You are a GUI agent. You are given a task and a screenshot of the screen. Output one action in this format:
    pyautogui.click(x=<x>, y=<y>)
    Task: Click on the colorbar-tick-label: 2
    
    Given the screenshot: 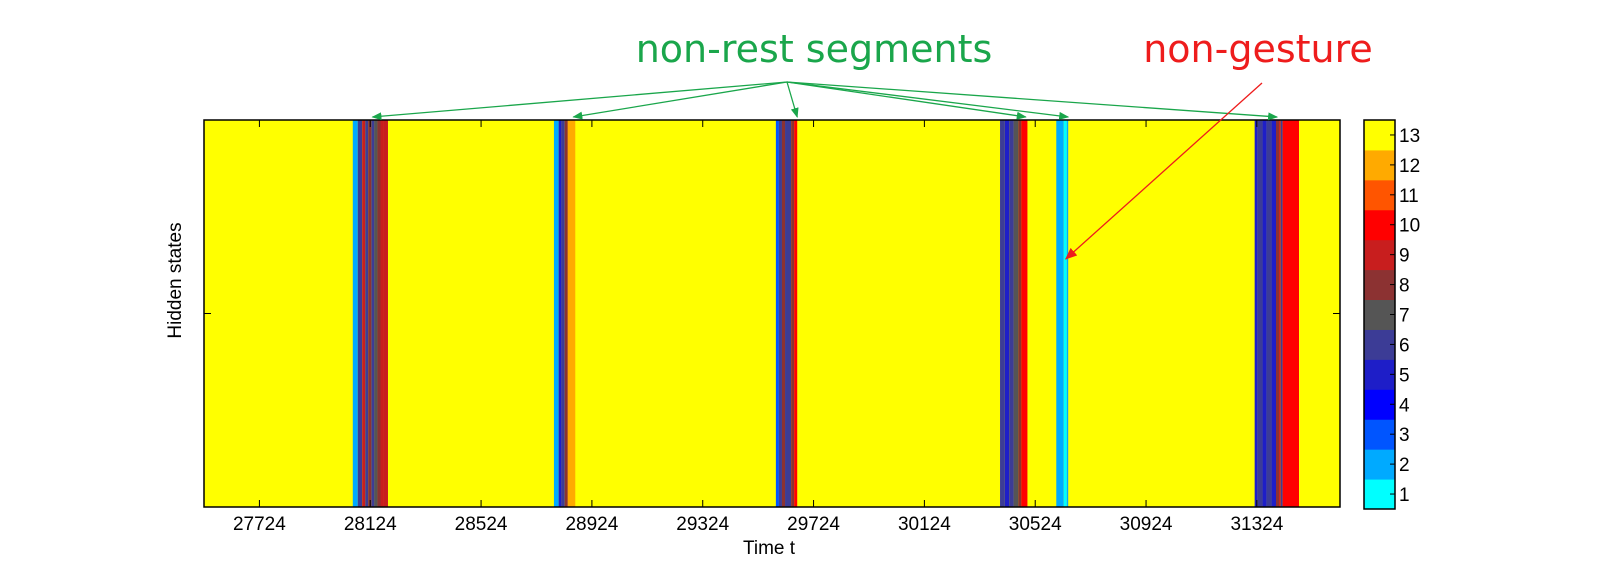 What is the action you would take?
    pyautogui.click(x=1404, y=465)
    